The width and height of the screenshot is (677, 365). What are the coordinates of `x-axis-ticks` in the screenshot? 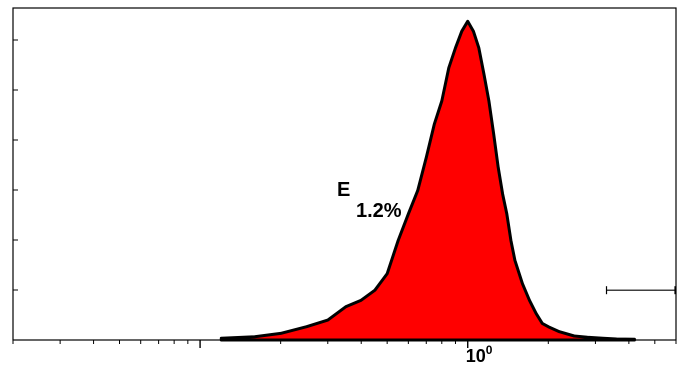 It's located at (344, 344).